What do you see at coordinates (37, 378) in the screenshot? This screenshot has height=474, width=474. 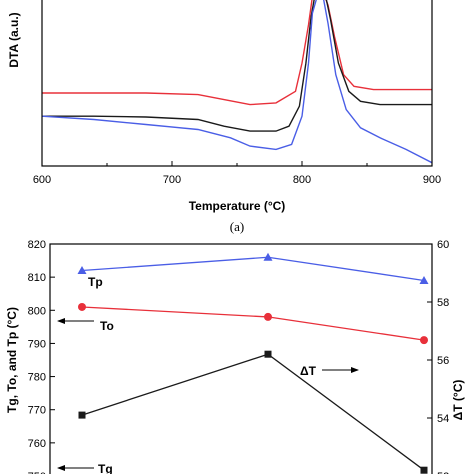 I see `y-tick-label-left: 780` at bounding box center [37, 378].